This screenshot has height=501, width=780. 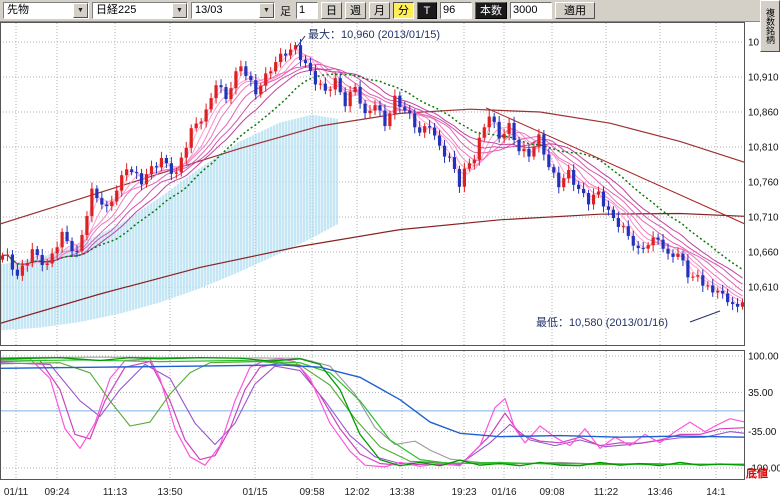 I want to click on period-minute-button: 分, so click(x=403, y=10).